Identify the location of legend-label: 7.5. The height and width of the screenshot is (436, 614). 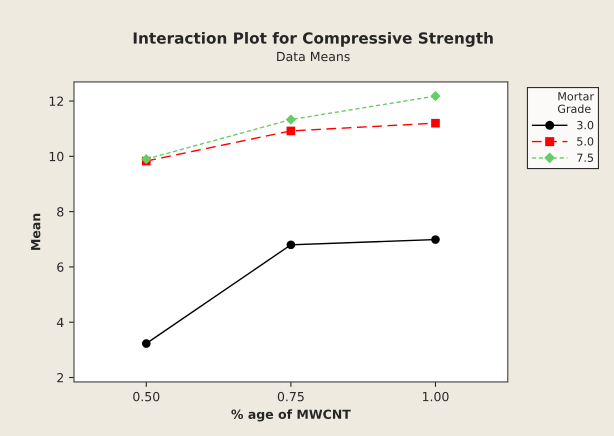
(585, 158).